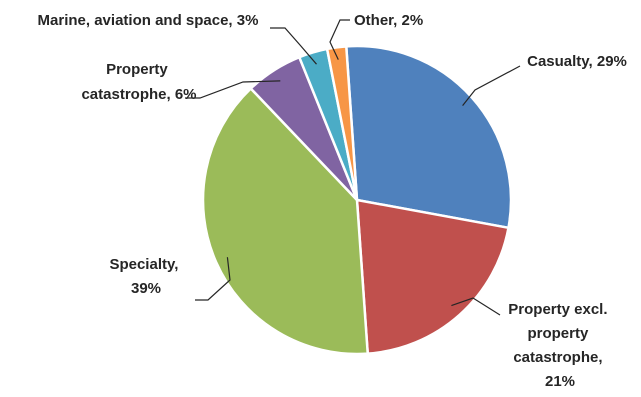  What do you see at coordinates (213, 279) in the screenshot?
I see `leader-line-specialty` at bounding box center [213, 279].